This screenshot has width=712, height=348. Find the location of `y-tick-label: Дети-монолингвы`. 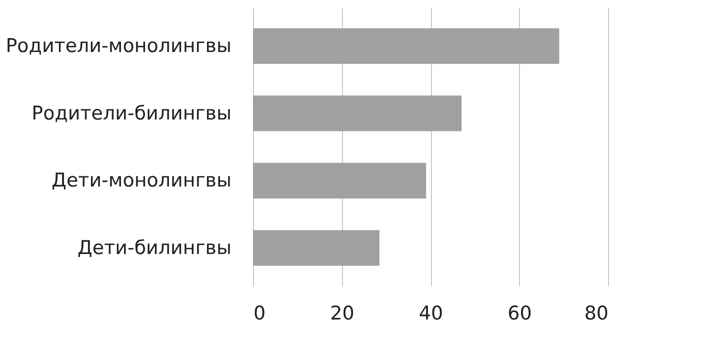

y-tick-label: Дети-монолингвы is located at coordinates (142, 181).